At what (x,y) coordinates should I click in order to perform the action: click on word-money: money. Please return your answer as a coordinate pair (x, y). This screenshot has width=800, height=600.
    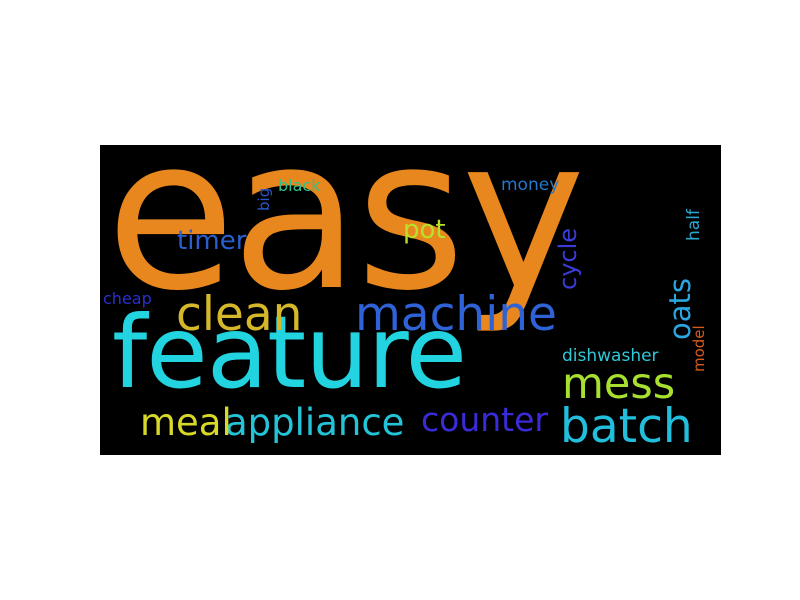
    Looking at the image, I should click on (530, 185).